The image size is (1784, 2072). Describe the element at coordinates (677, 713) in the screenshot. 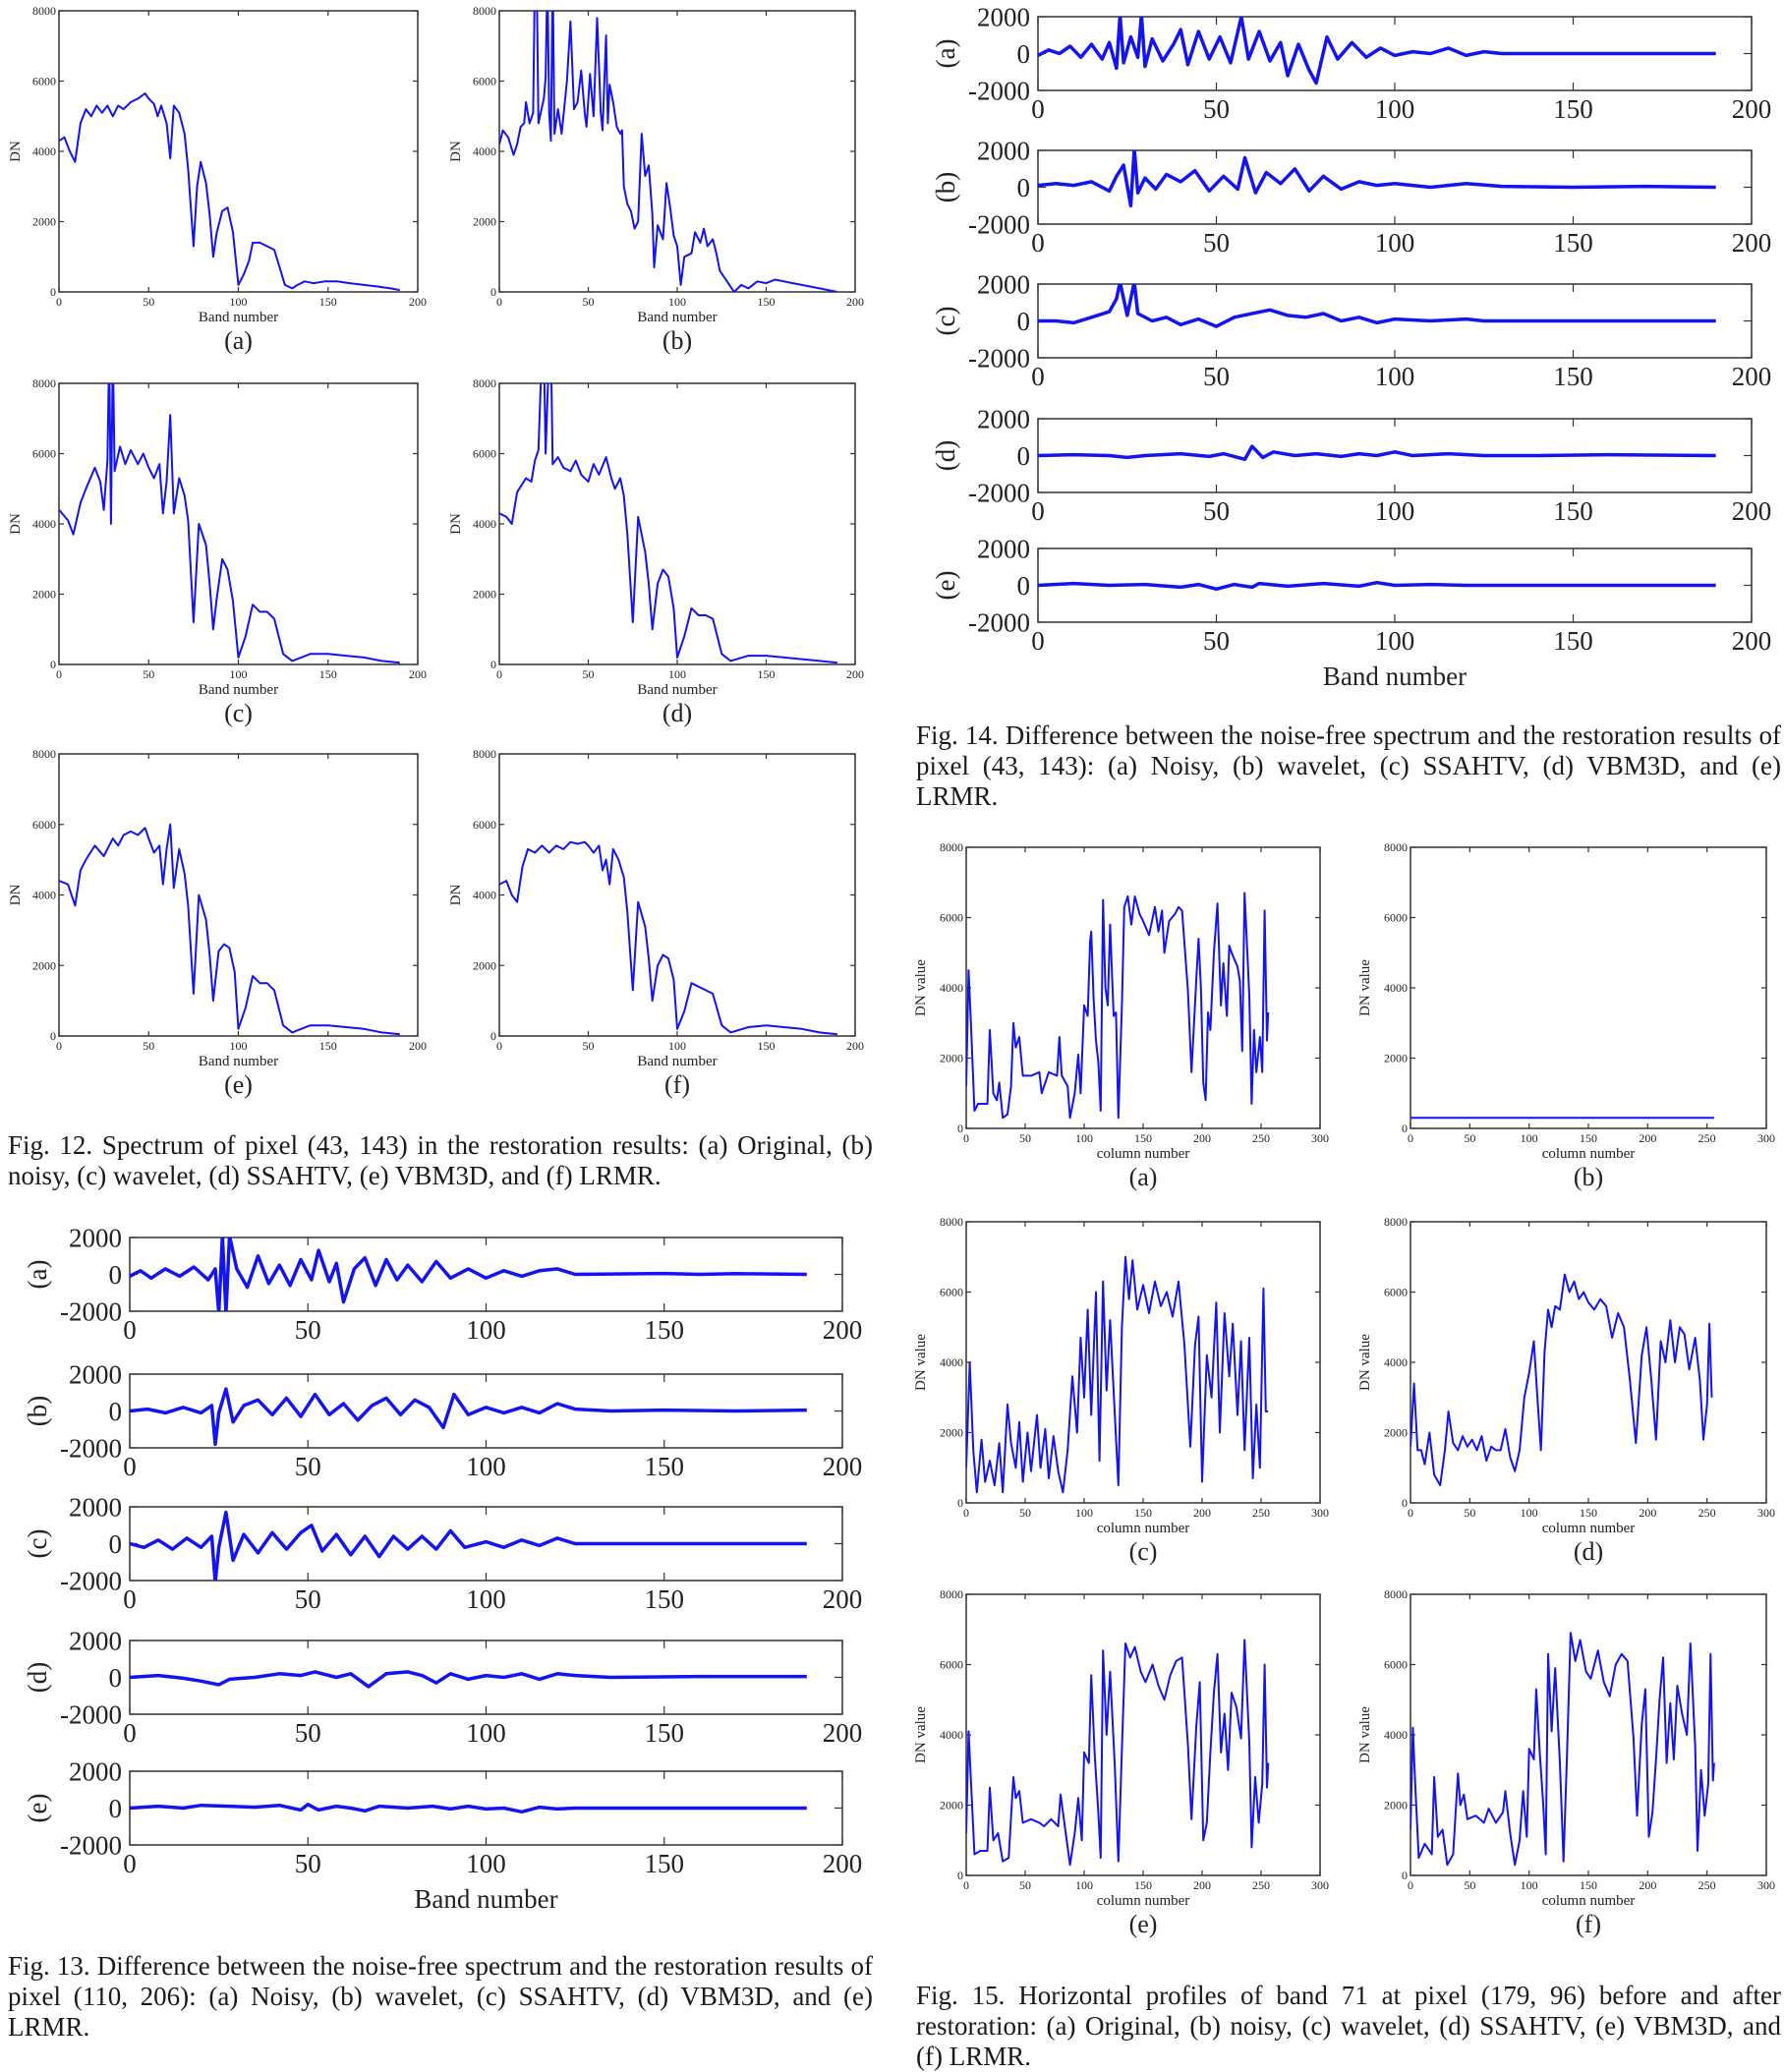

I see `panel-label: (d)` at that location.